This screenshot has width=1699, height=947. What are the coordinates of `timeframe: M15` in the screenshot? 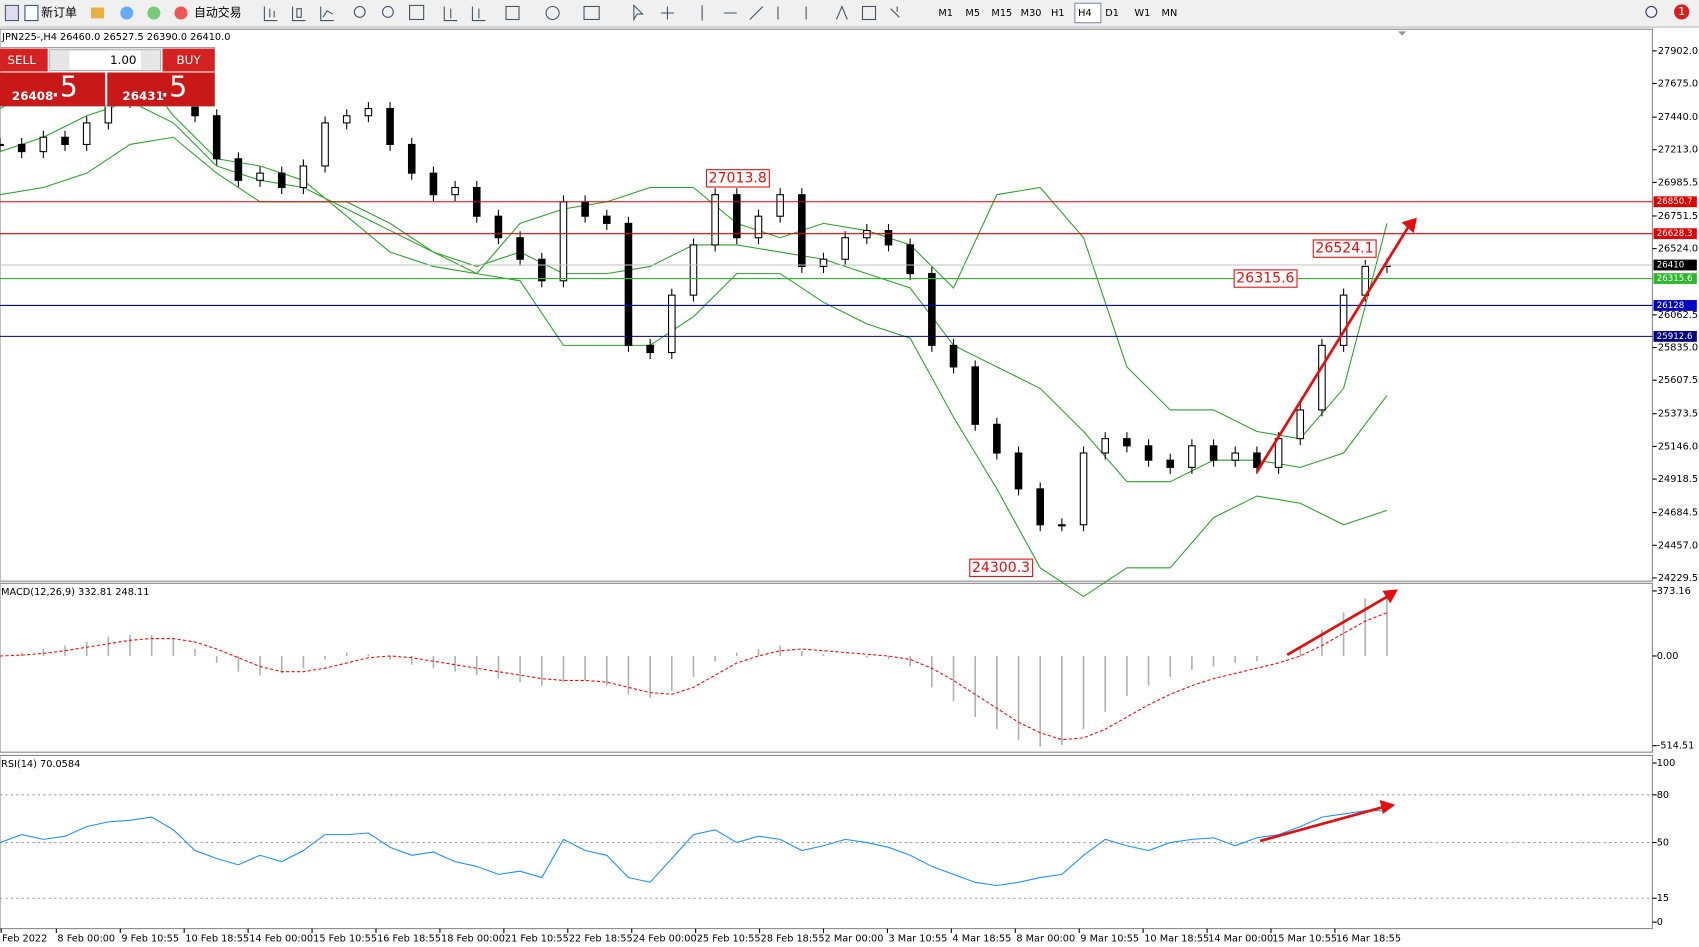 It's located at (1001, 13).